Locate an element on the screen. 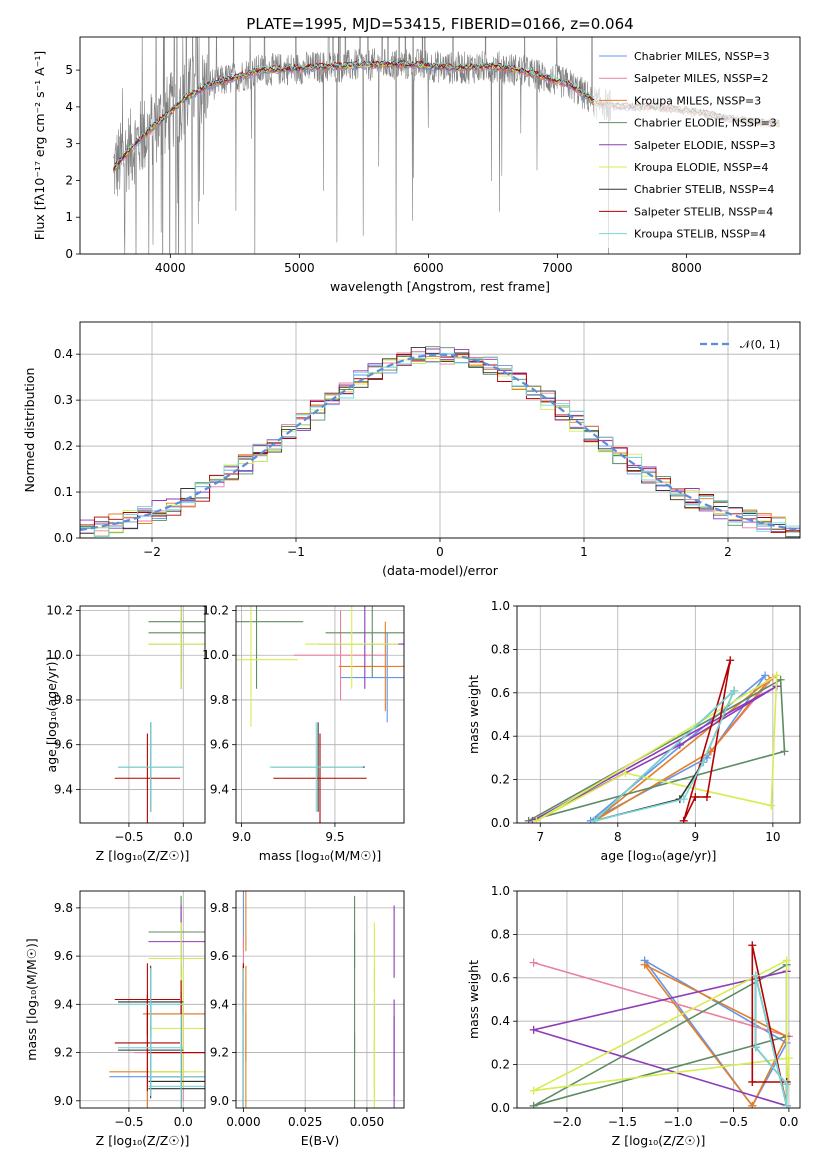 The width and height of the screenshot is (819, 1170). x-tick-label: 9.0 is located at coordinates (241, 837).